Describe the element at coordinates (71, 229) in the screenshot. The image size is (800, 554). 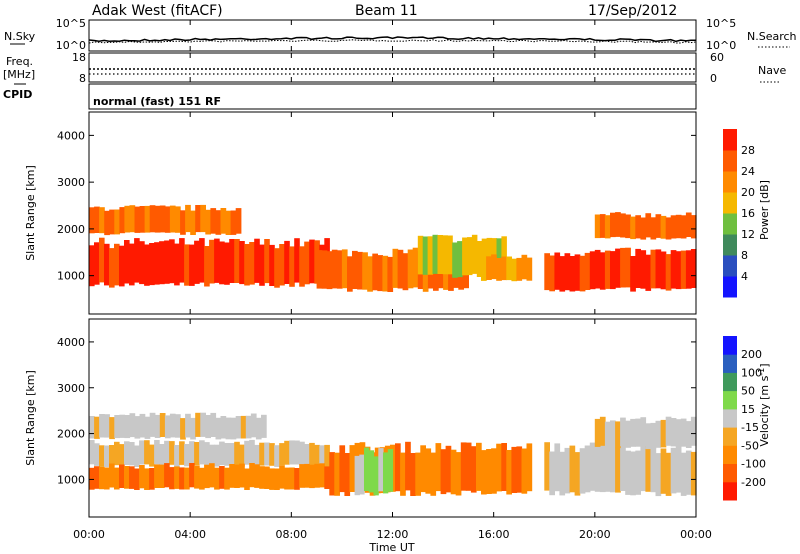
I see `y-tick-label: 2000` at that location.